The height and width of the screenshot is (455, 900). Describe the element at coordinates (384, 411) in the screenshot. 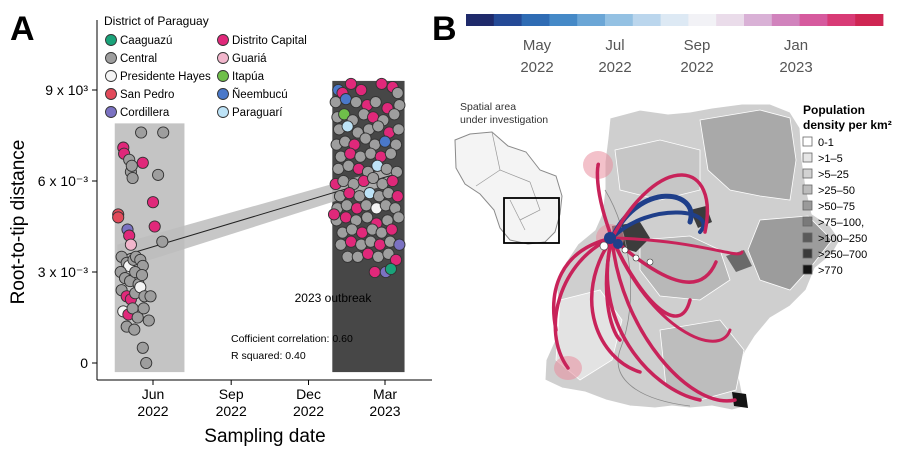

I see `x-tick-label-year: 2023` at that location.